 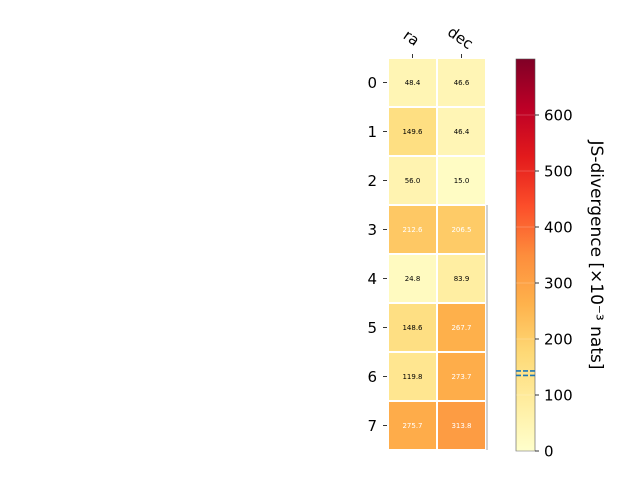 I want to click on colorbar-ticks: 0 100 200 300 400 500 600, so click(x=544, y=284).